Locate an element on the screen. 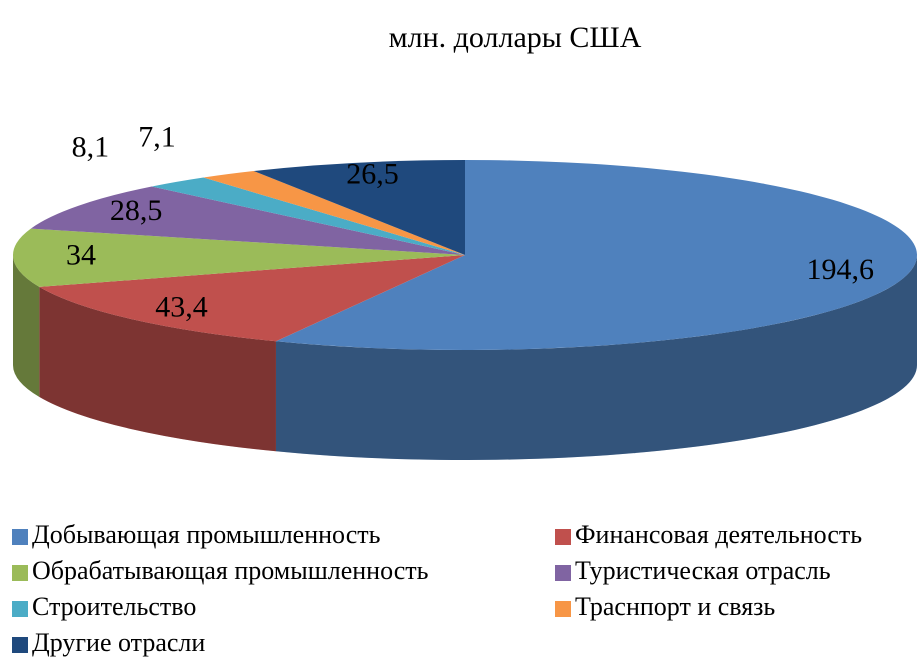 Image resolution: width=924 pixels, height=658 pixels. data-label: 43,4 is located at coordinates (181, 306).